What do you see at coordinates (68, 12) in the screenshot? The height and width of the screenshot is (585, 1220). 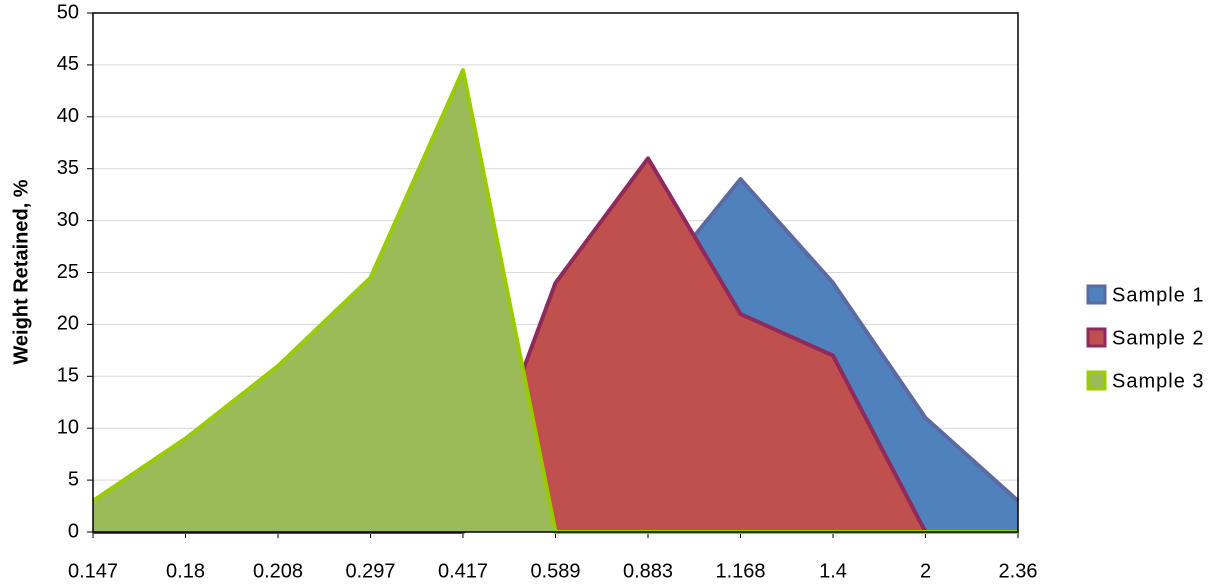 I see `y-tick-label: 50` at bounding box center [68, 12].